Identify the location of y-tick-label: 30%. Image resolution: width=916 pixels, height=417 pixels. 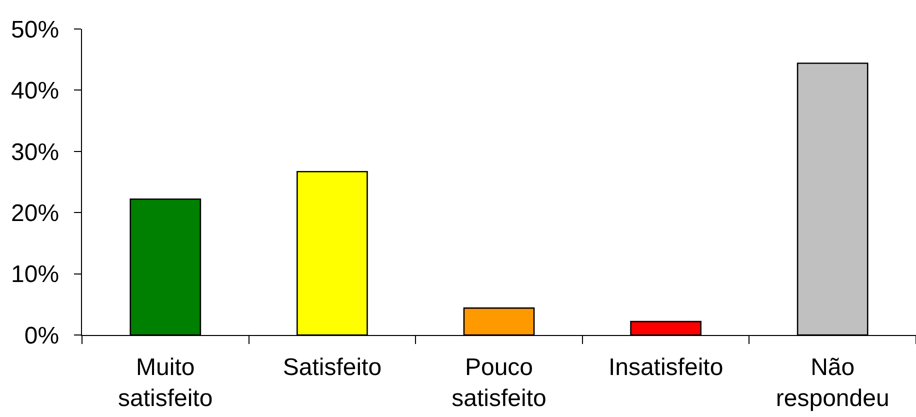
(35, 152).